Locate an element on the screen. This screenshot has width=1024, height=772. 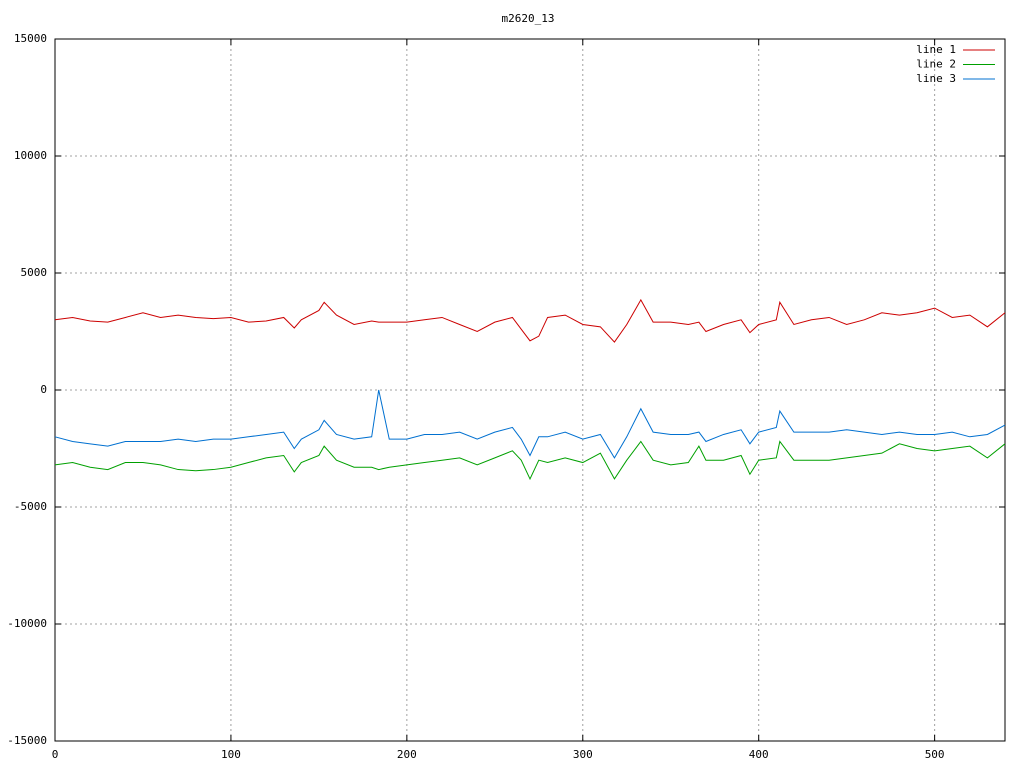
y-tick-label: -5000 is located at coordinates (30, 506).